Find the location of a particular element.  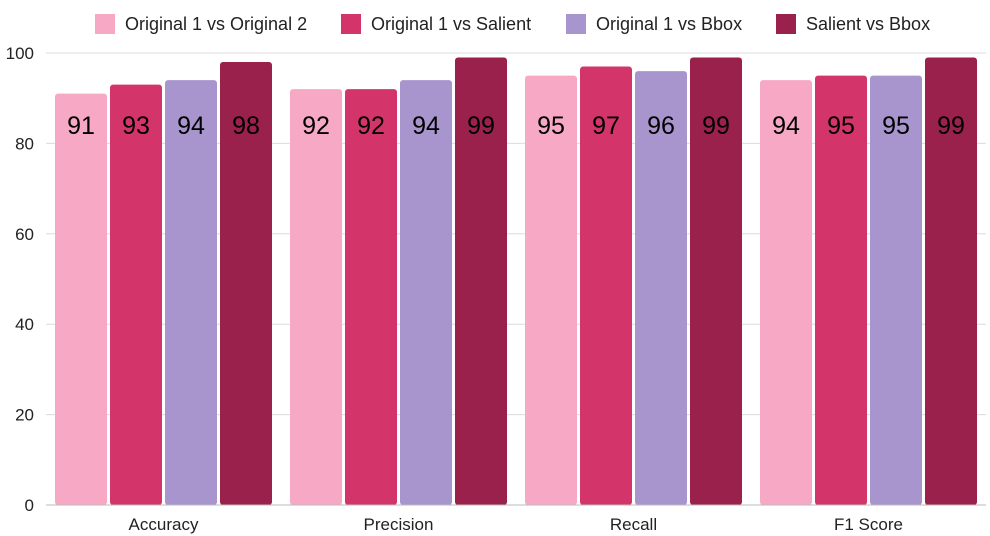

data-label: 91 is located at coordinates (81, 126).